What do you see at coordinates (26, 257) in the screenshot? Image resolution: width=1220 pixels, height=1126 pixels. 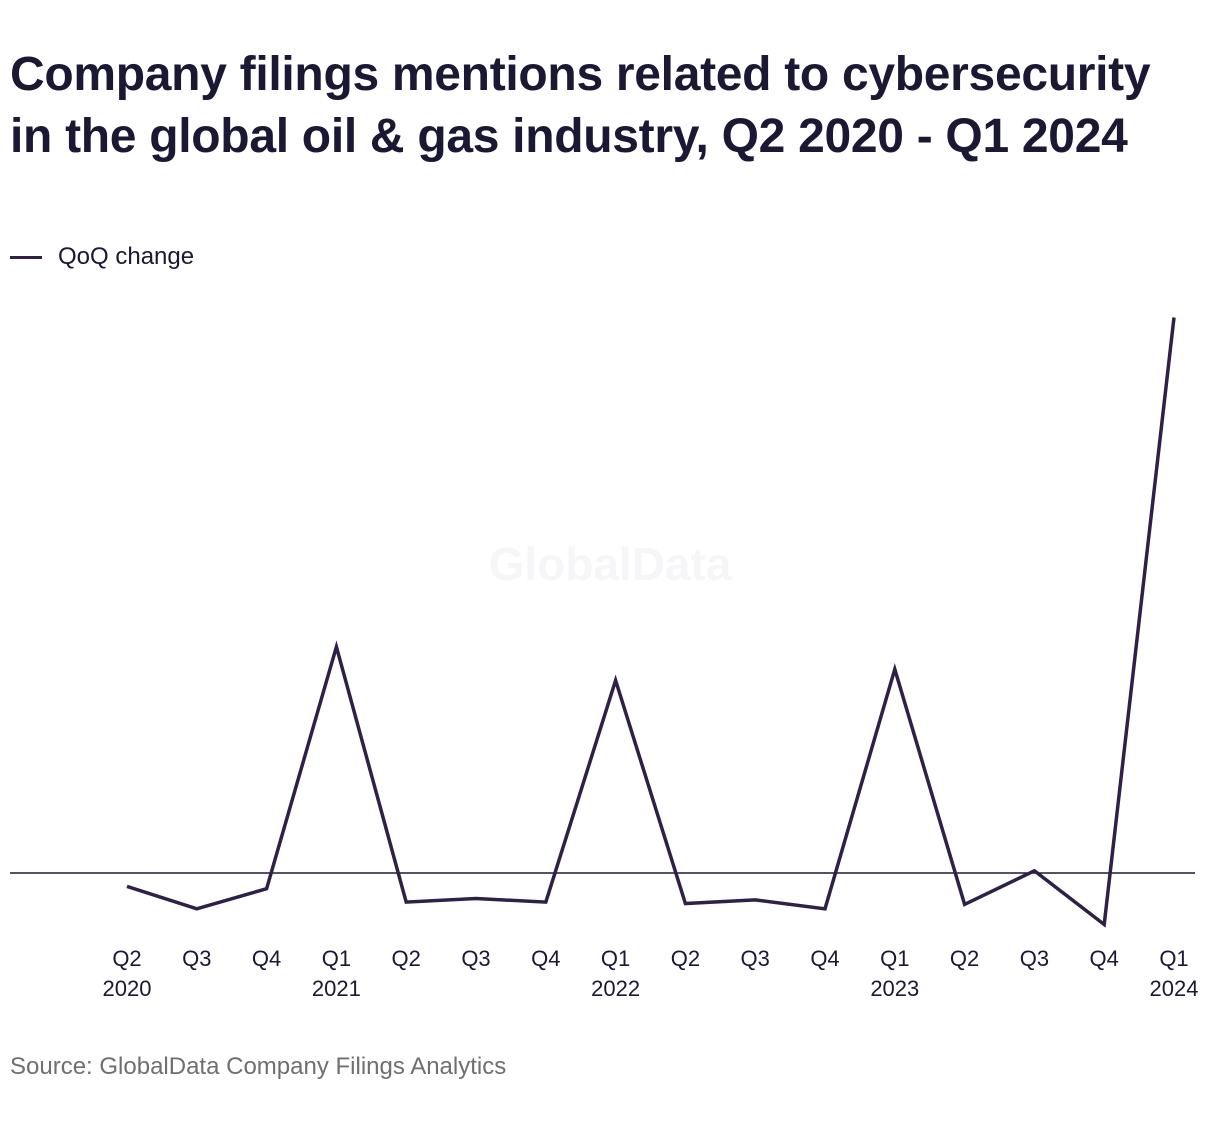 I see `legend-swatch` at bounding box center [26, 257].